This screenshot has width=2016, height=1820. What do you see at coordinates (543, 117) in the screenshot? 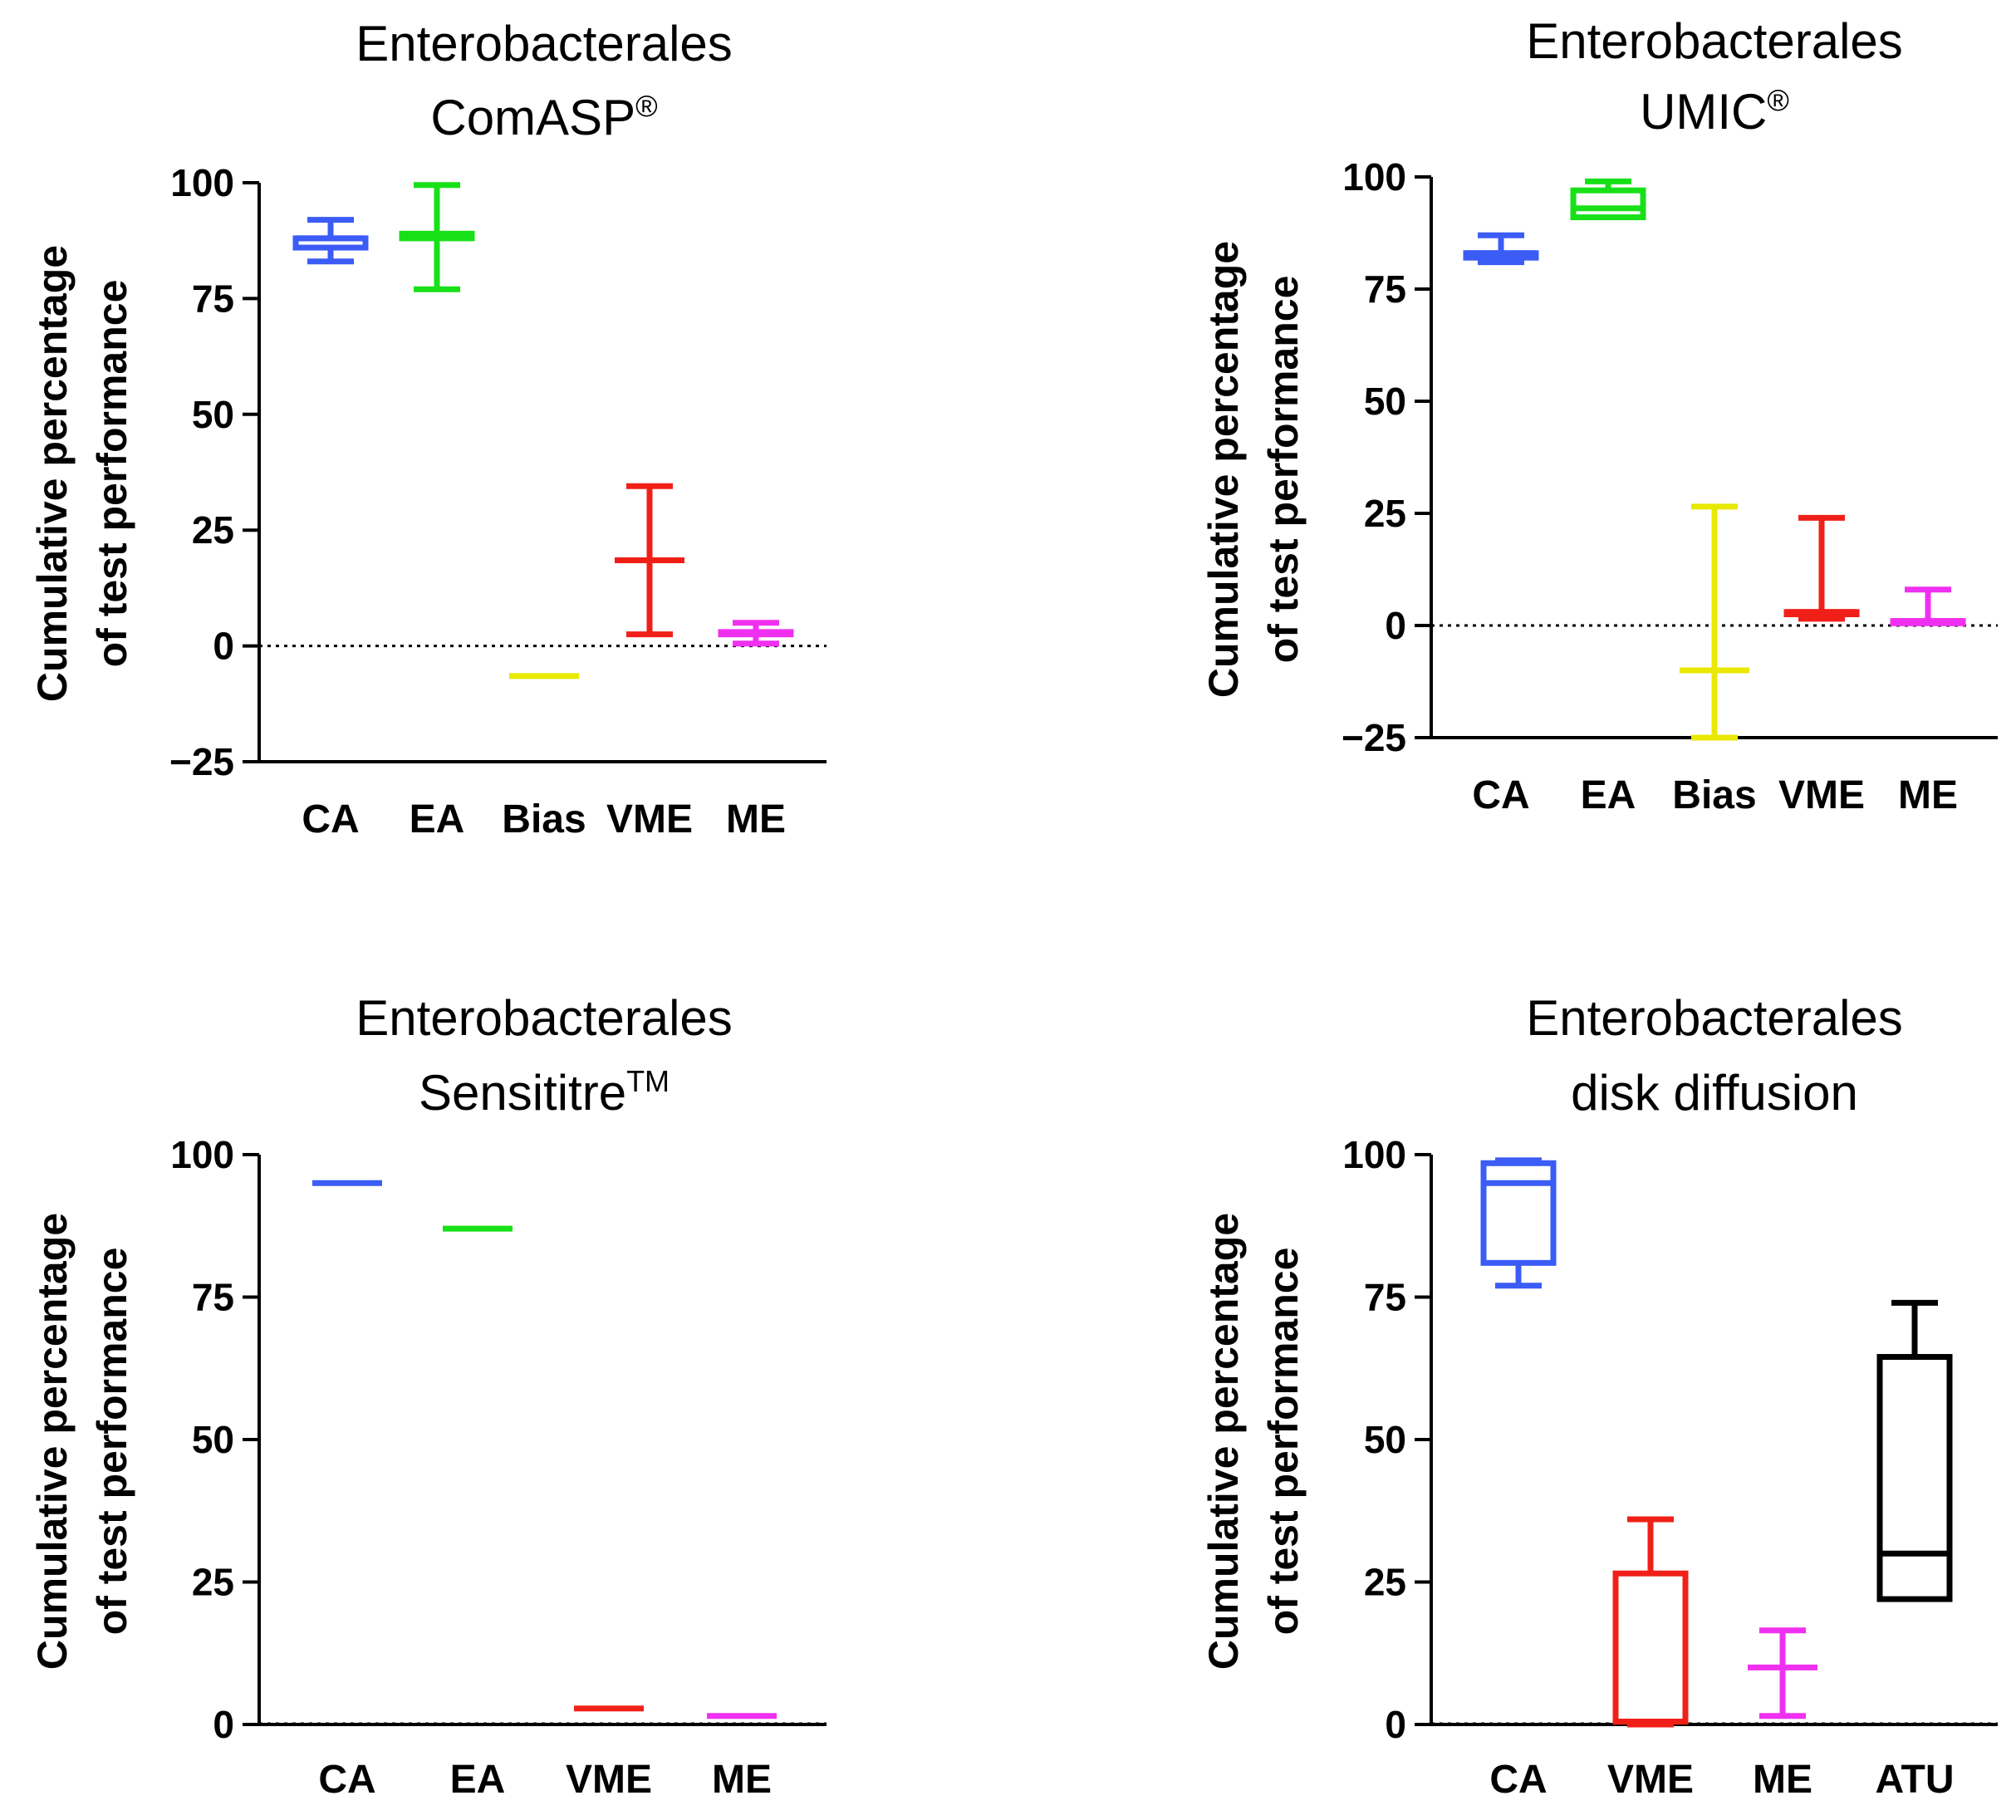
I see `chart-subtitle: ComASP®` at bounding box center [543, 117].